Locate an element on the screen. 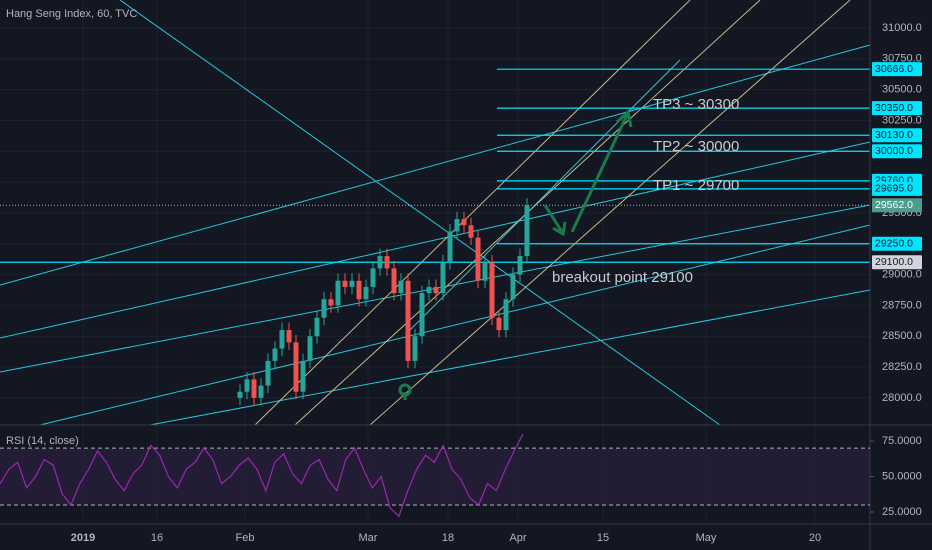 This screenshot has width=932, height=550. candles is located at coordinates (383, 302).